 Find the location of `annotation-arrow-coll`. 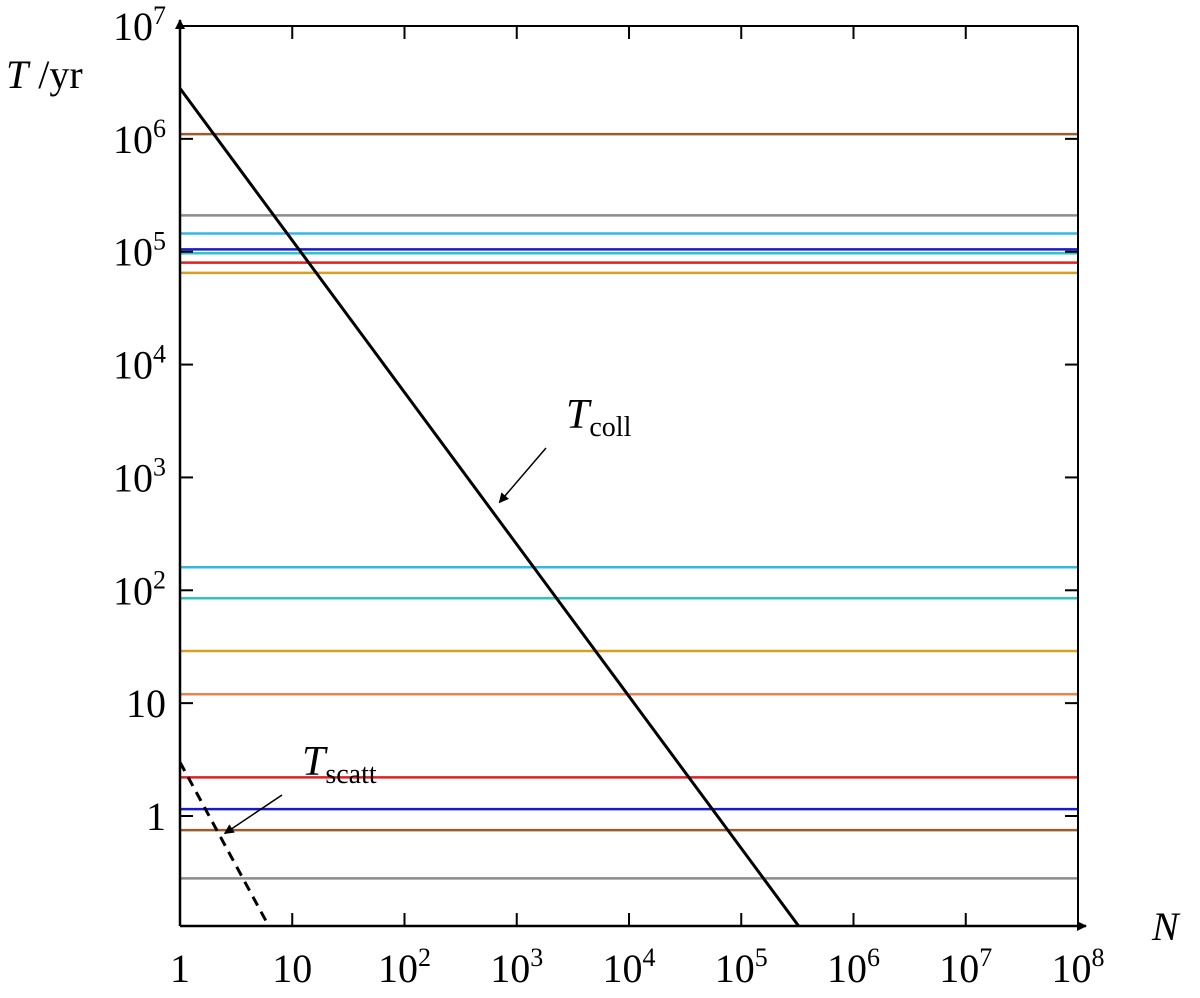

annotation-arrow-coll is located at coordinates (522, 475).